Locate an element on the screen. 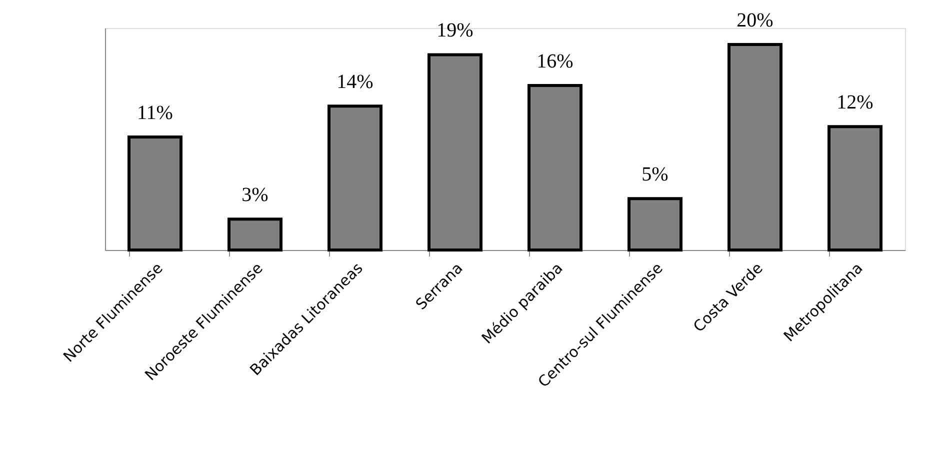 The width and height of the screenshot is (931, 463). data-label: 5% is located at coordinates (655, 175).